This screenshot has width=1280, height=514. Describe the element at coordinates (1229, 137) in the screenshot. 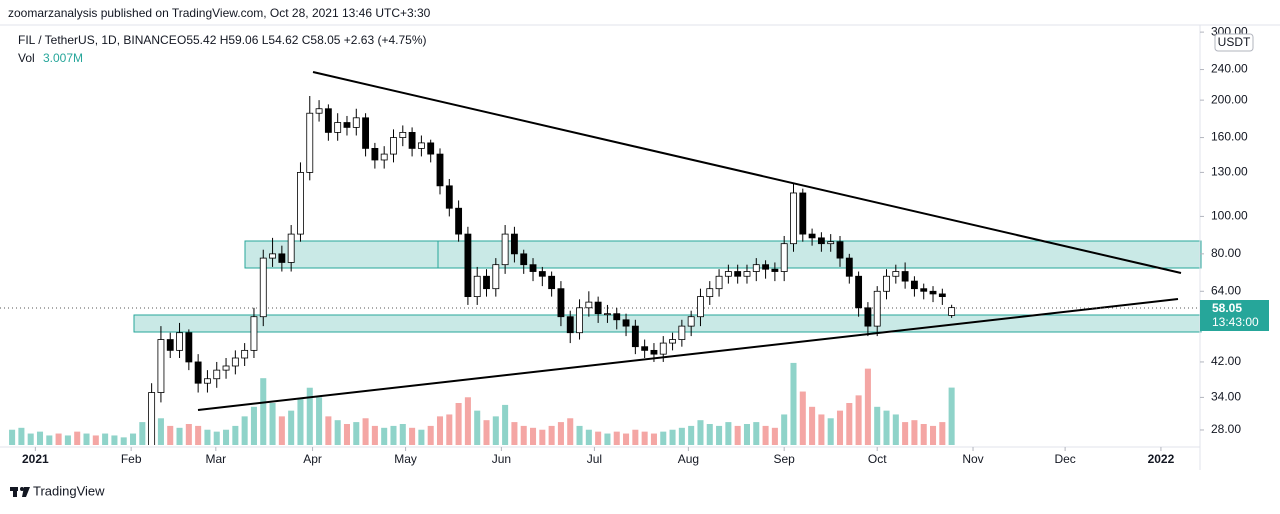

I see `y-tick-label: 160.00` at that location.